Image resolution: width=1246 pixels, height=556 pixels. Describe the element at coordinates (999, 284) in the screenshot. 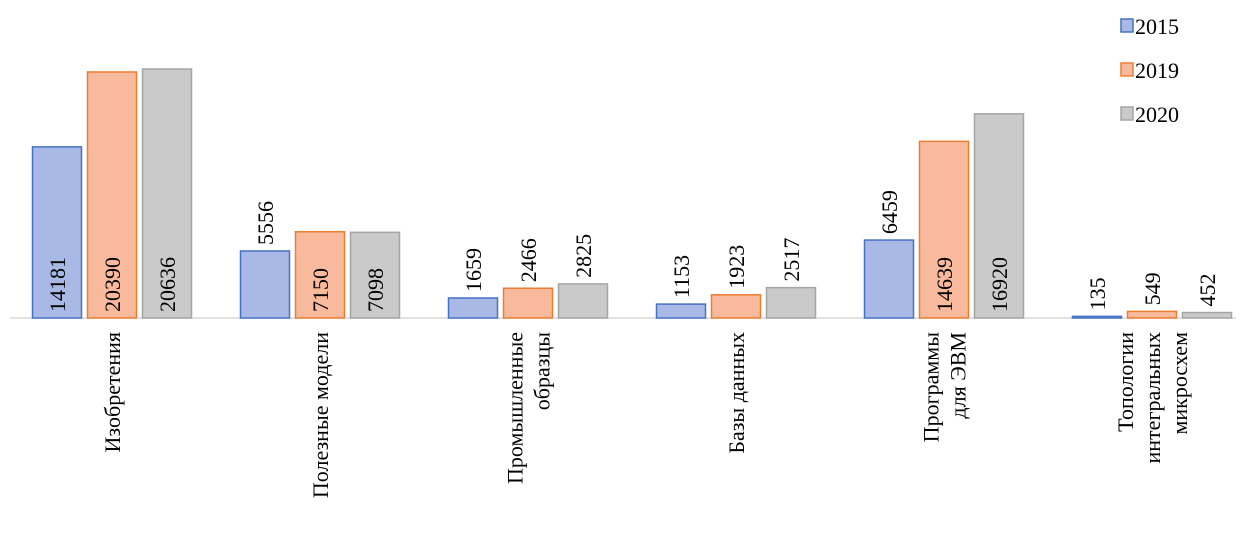

I see `data-label: 16920` at that location.